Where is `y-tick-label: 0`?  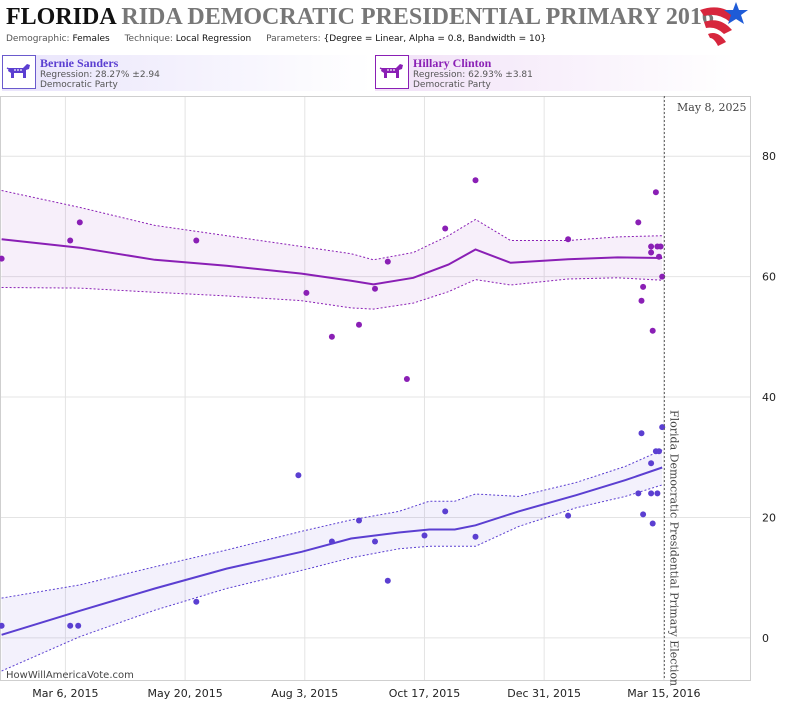 y-tick-label: 0 is located at coordinates (765, 638).